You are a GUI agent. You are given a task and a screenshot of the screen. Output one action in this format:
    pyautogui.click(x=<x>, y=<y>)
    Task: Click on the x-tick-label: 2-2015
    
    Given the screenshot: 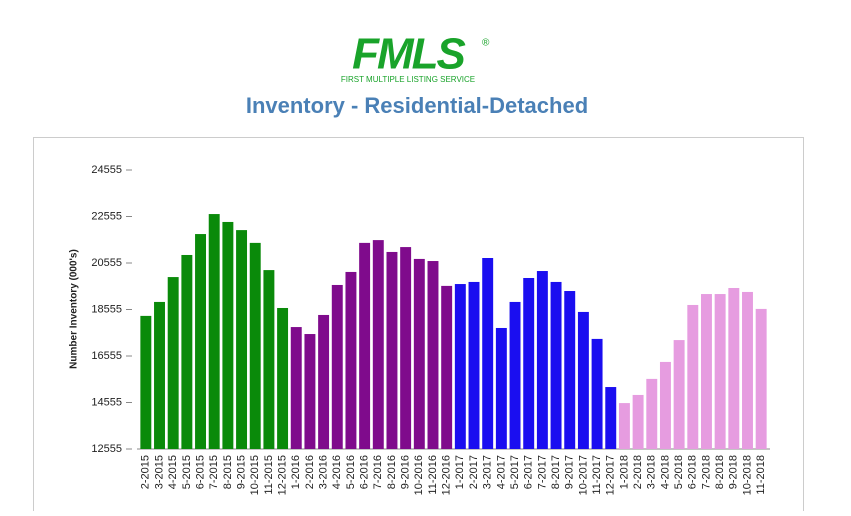 What is the action you would take?
    pyautogui.click(x=146, y=472)
    